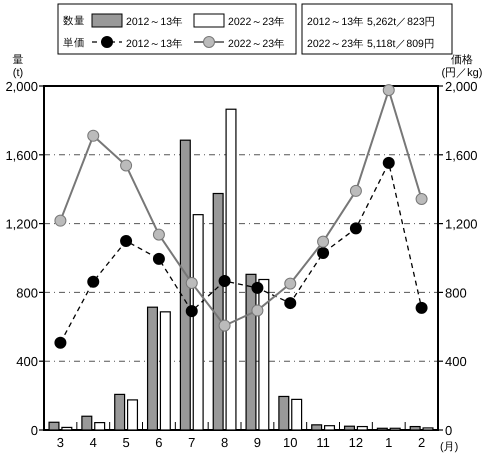 Image resolution: width=486 pixels, height=453 pixels. What do you see at coordinates (456, 292) in the screenshot?
I see `y2-tick-label: 800` at bounding box center [456, 292].